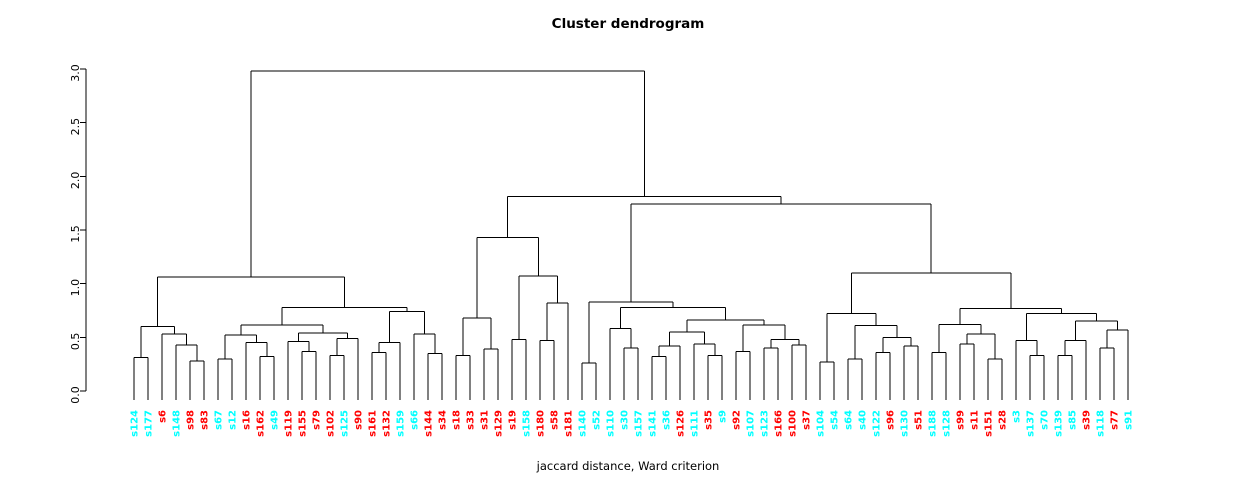  What do you see at coordinates (233, 420) in the screenshot?
I see `leaf-label: s12` at bounding box center [233, 420].